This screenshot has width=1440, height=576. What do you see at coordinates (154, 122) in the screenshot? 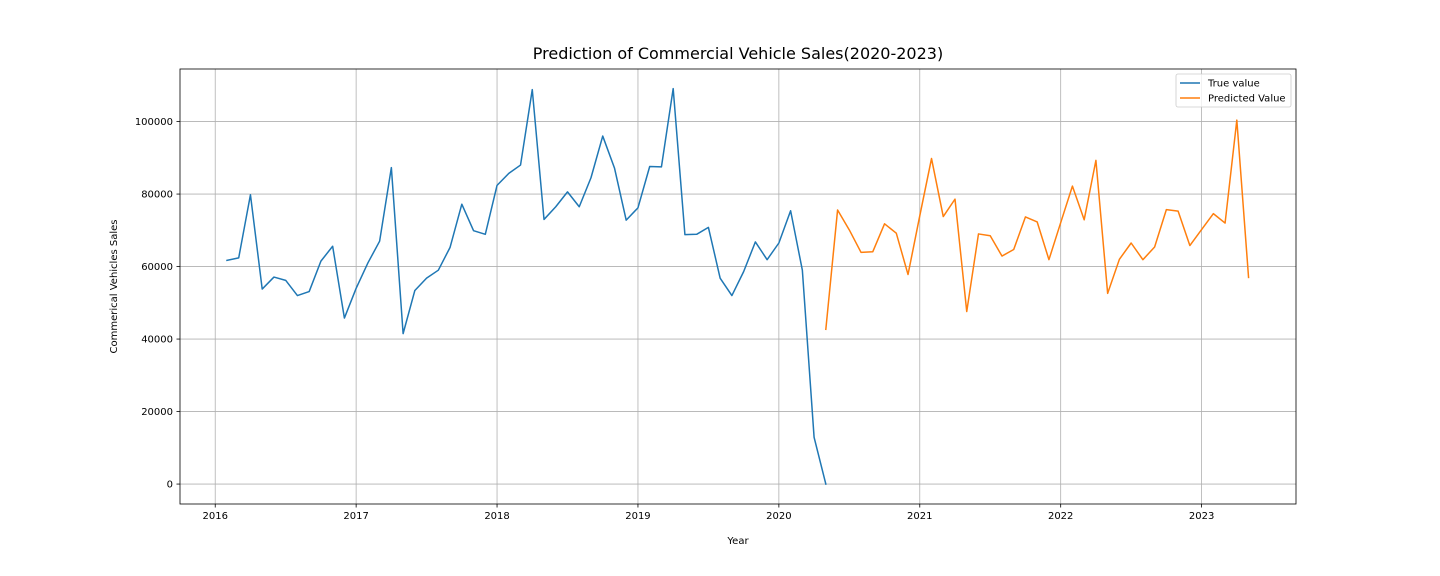
I see `y-tick-label: 100000` at bounding box center [154, 122].